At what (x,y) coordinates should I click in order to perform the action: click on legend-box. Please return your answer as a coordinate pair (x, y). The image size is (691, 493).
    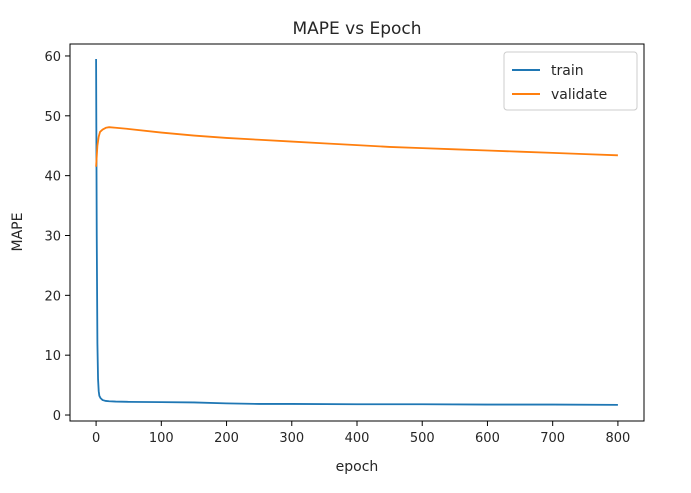
    Looking at the image, I should click on (570, 81).